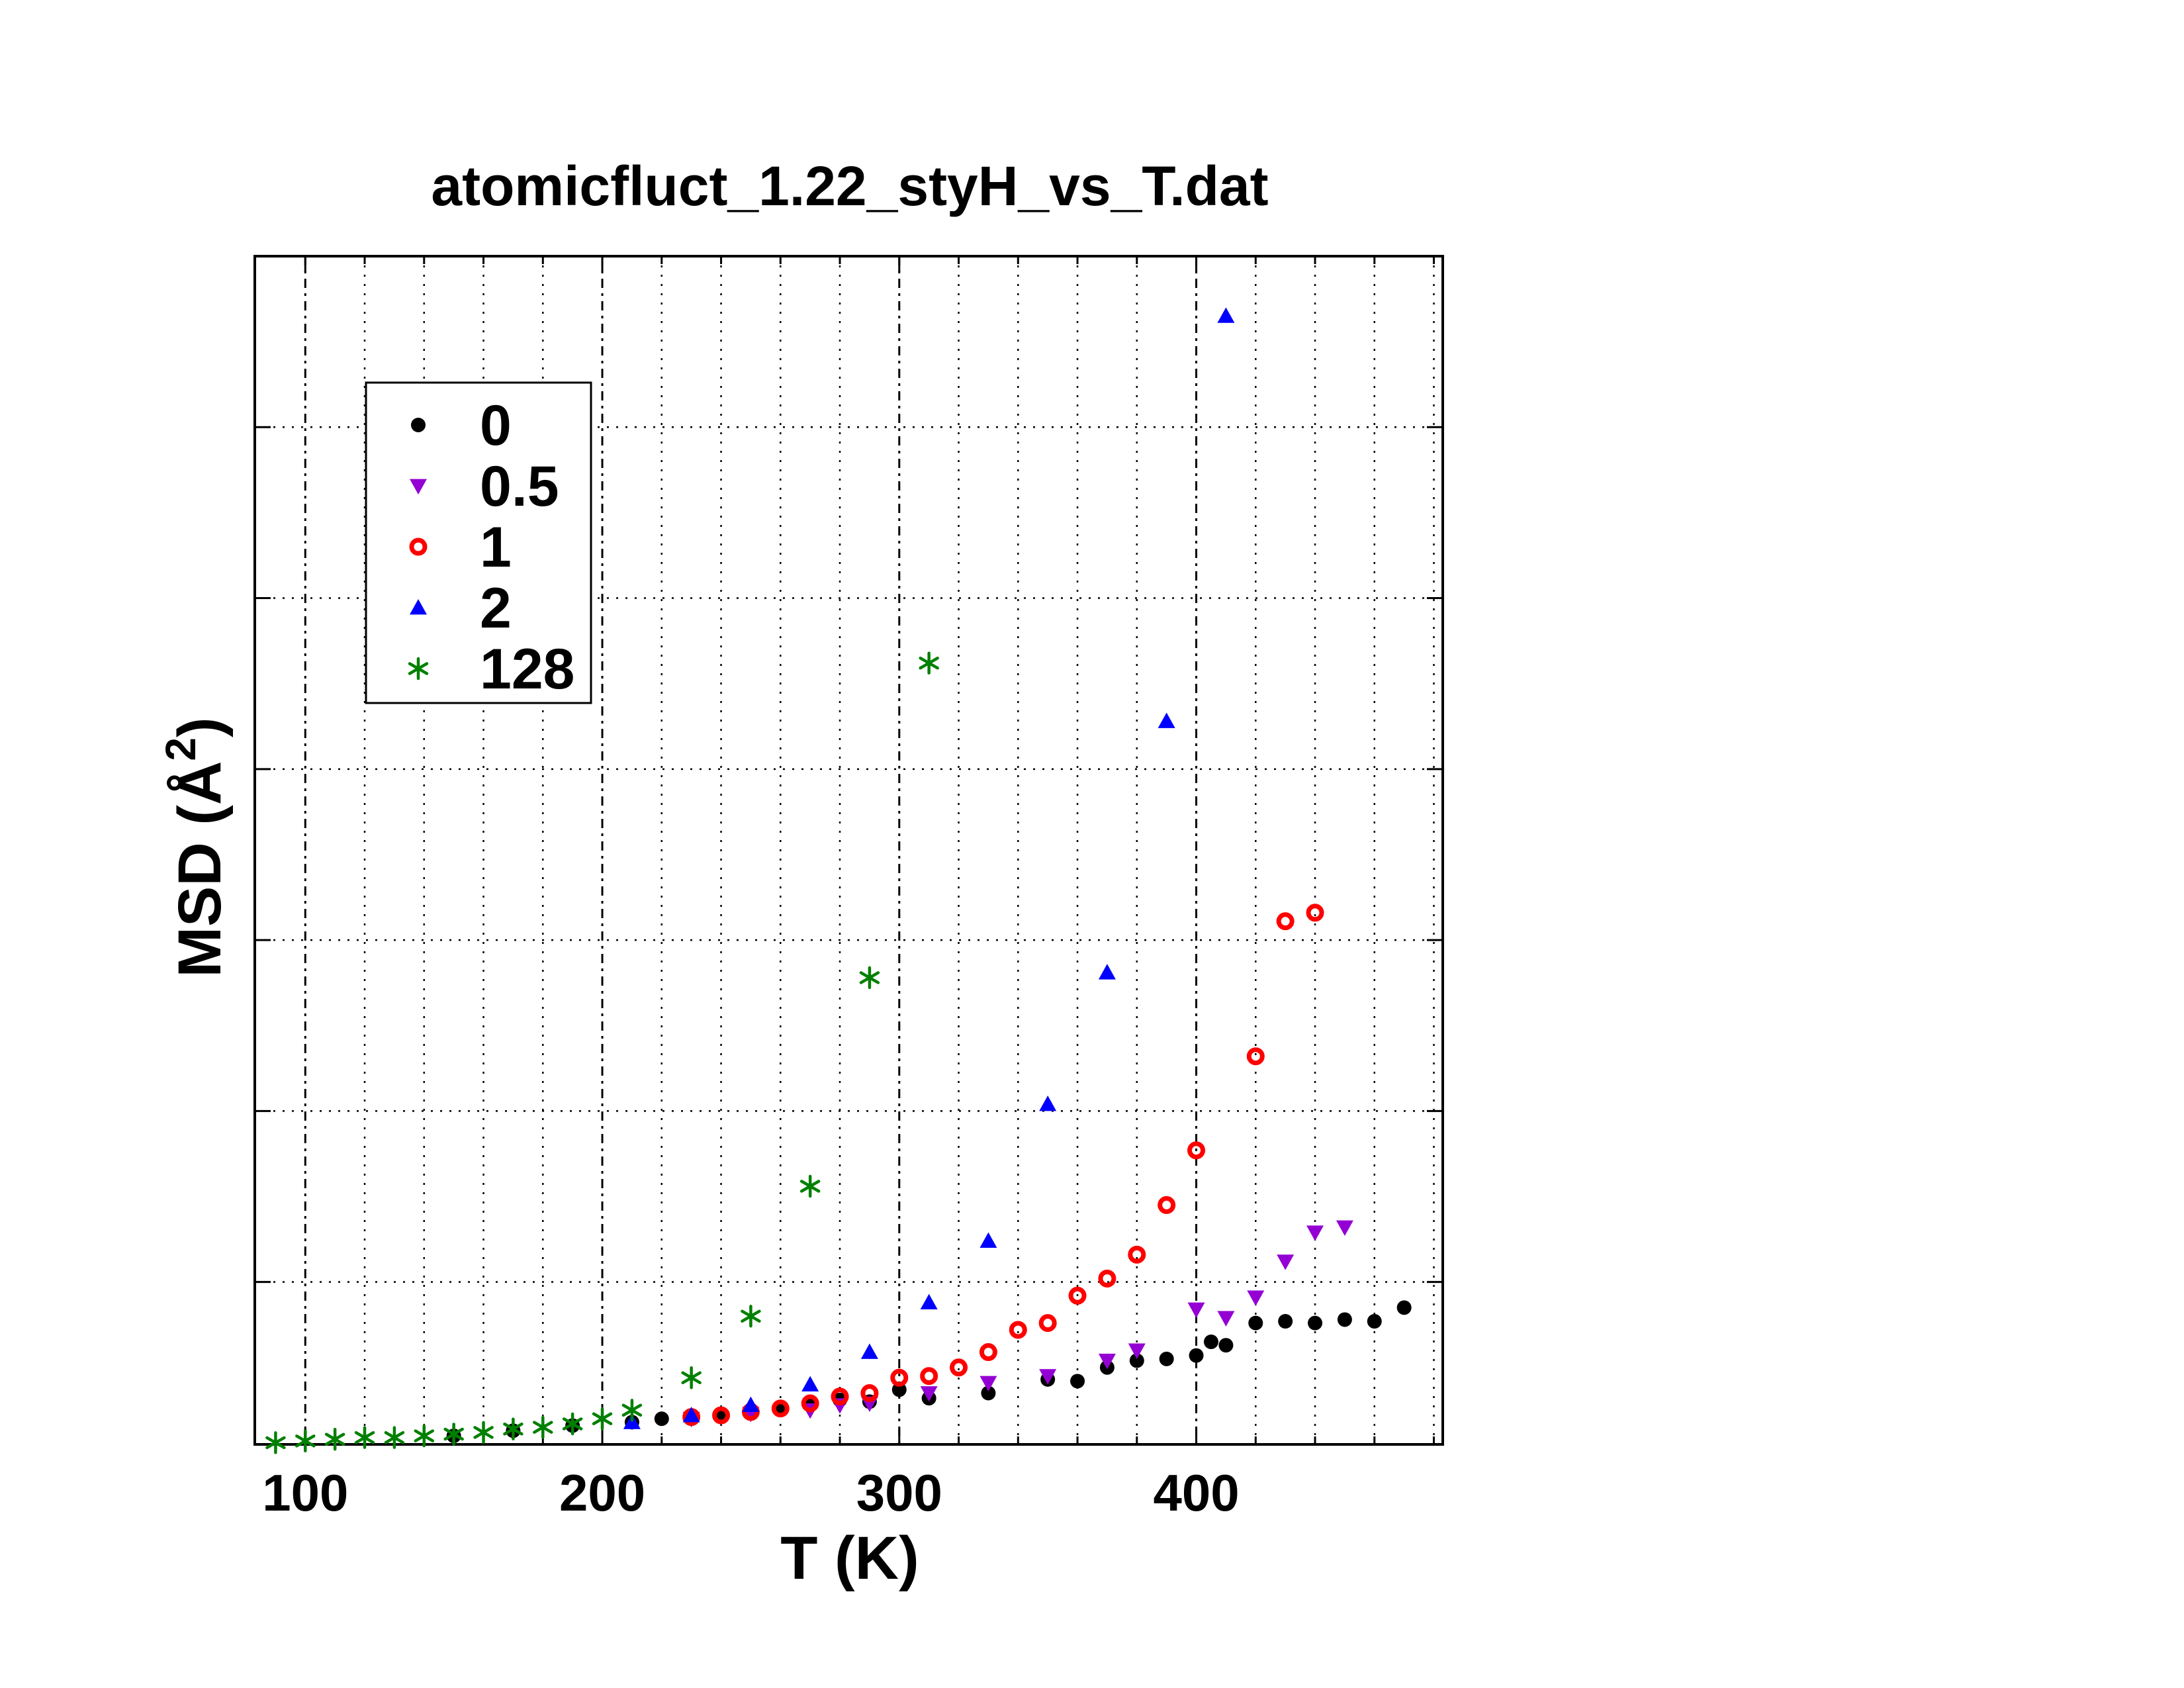 Image resolution: width=2184 pixels, height=1688 pixels. Describe the element at coordinates (602, 1493) in the screenshot. I see `x-tick-label: 200` at that location.